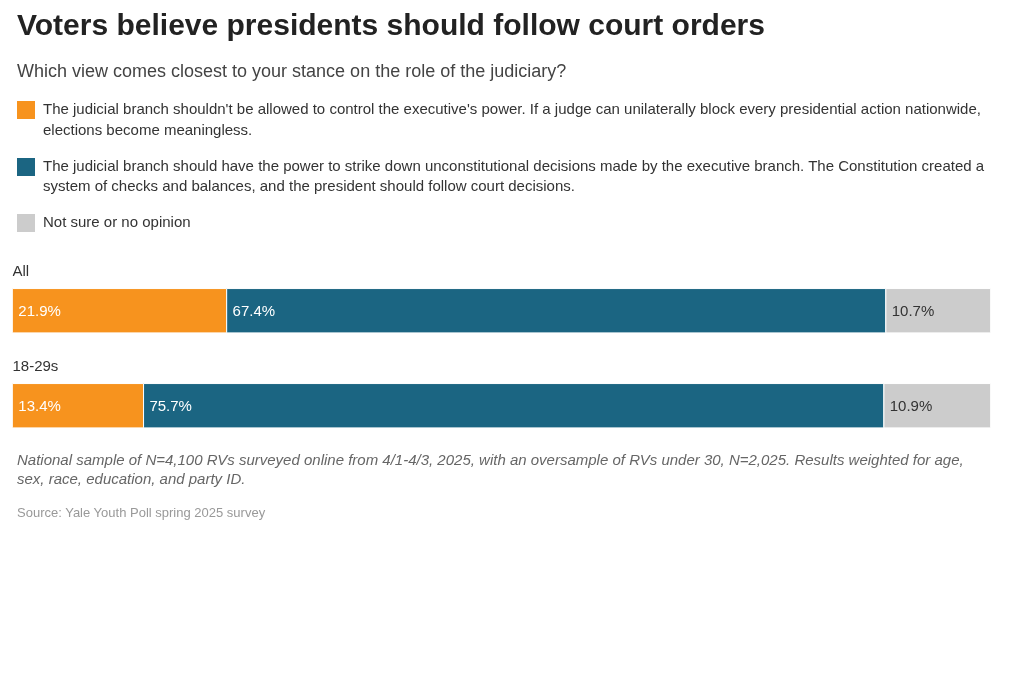  I want to click on chart-subtitle: Which view comes closest to your stance on the role of the judiciary?, so click(292, 71).